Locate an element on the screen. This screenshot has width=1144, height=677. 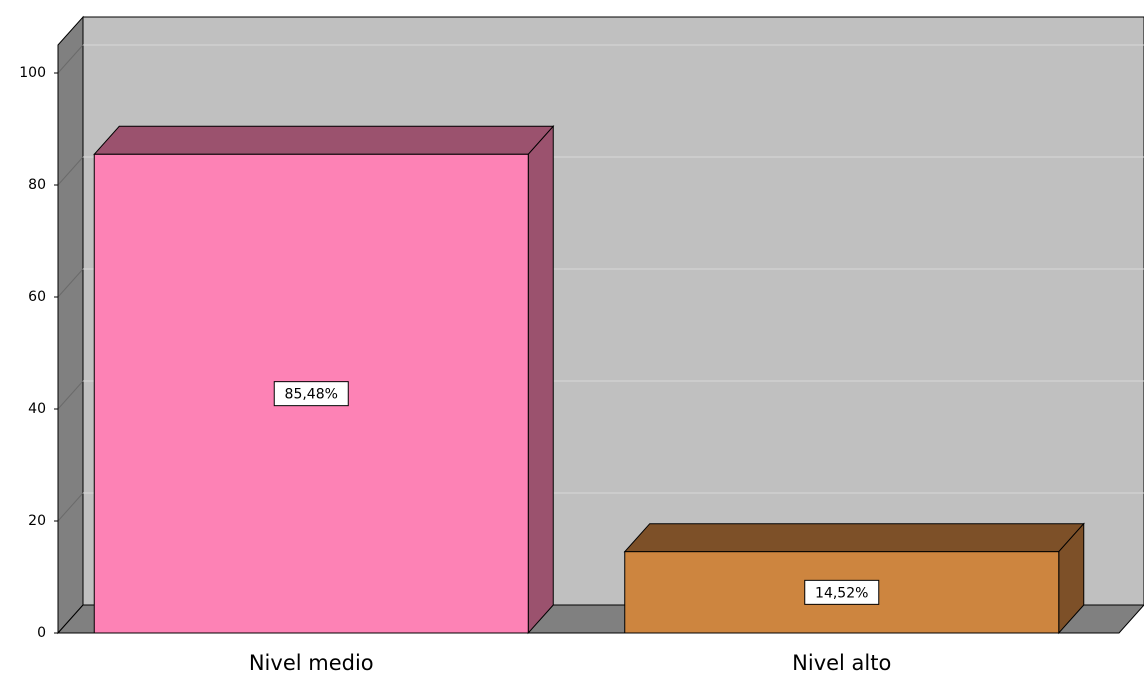
y-tick-label: 0 is located at coordinates (41, 633).